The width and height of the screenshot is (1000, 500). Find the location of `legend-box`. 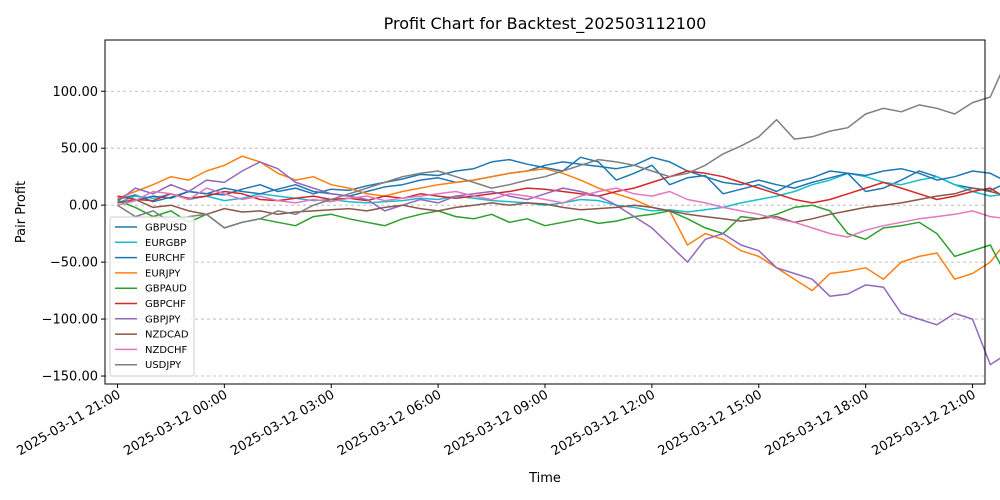

legend-box is located at coordinates (152, 296).